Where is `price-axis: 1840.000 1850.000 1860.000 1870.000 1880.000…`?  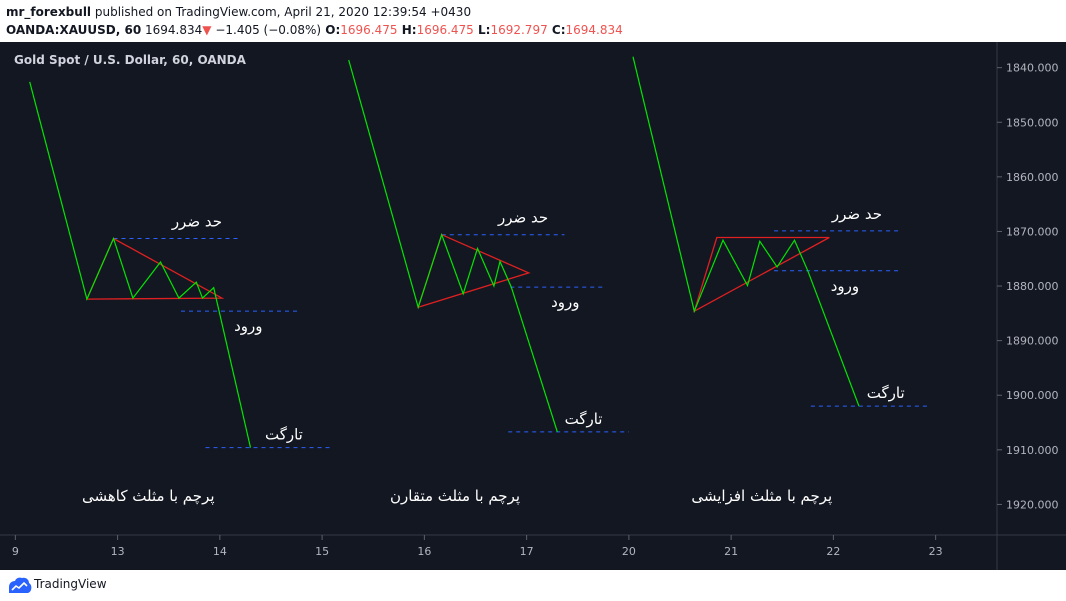
price-axis: 1840.000 1850.000 1860.000 1870.000 1880.000… is located at coordinates (1028, 287).